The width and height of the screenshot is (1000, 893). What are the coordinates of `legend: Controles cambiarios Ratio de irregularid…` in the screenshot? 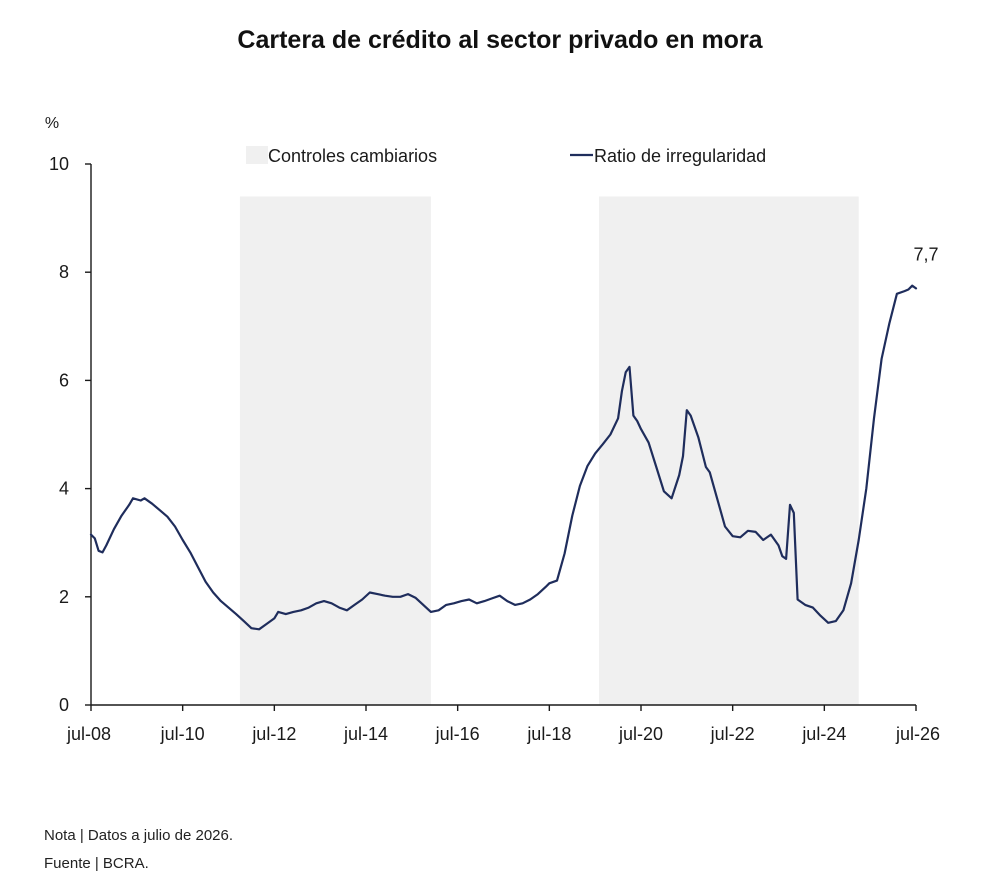 It's located at (506, 156).